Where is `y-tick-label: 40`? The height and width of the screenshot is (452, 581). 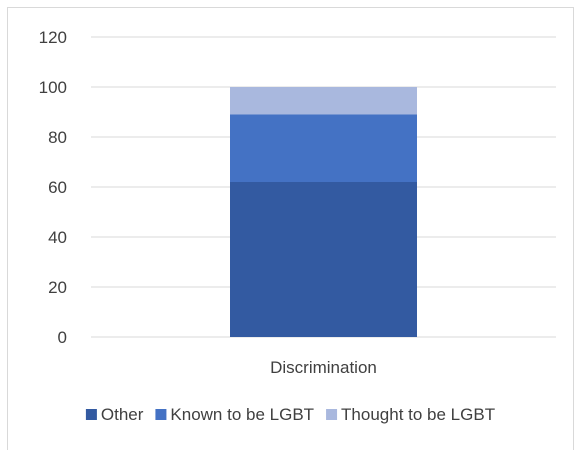
y-tick-label: 40 is located at coordinates (57, 237).